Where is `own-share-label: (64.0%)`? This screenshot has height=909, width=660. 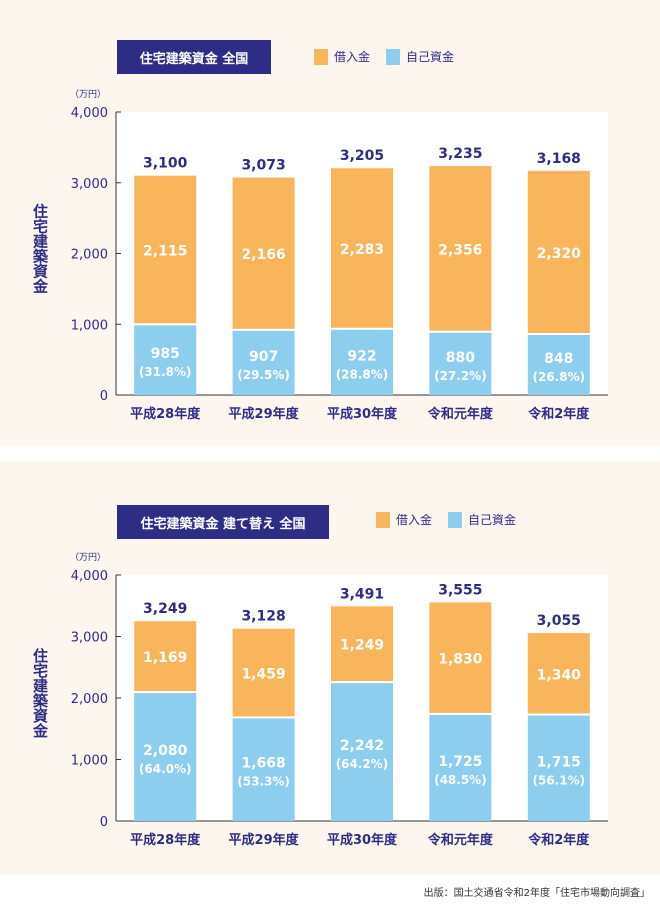
own-share-label: (64.0%) is located at coordinates (165, 769).